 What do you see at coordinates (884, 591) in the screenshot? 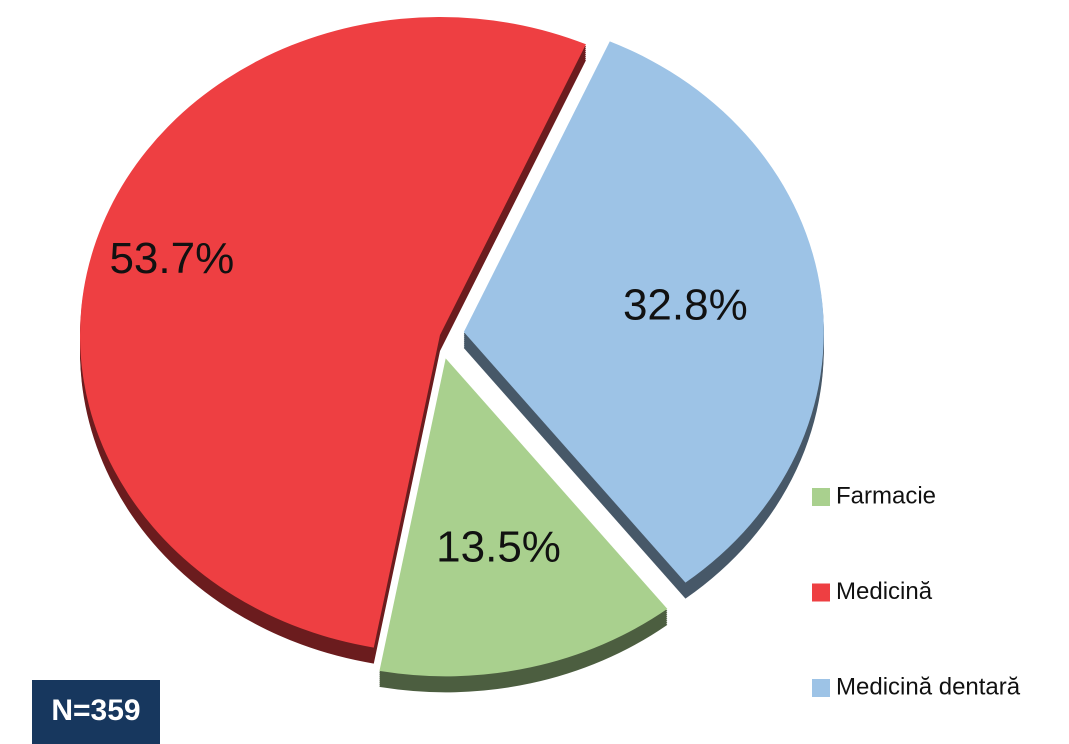
I see `legend-label: Medicină` at bounding box center [884, 591].